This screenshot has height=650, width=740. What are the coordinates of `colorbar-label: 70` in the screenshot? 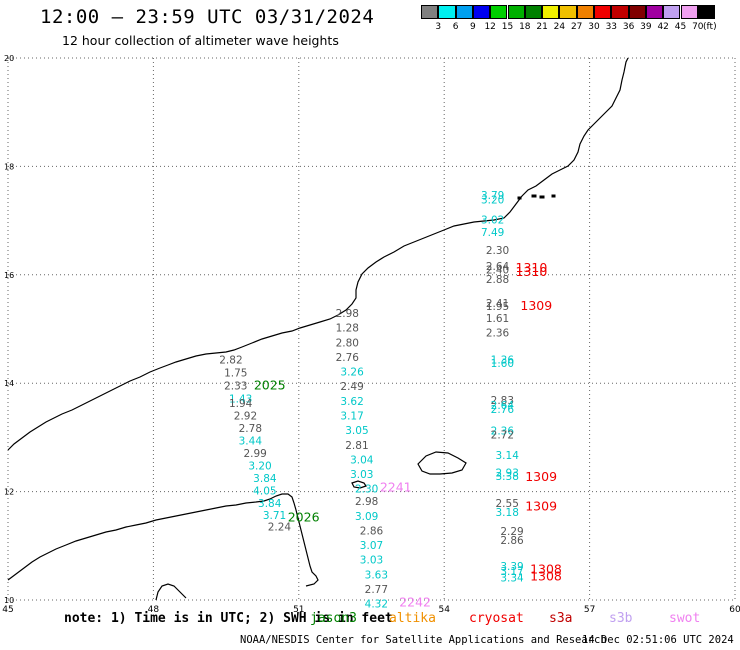 It's located at (698, 27).